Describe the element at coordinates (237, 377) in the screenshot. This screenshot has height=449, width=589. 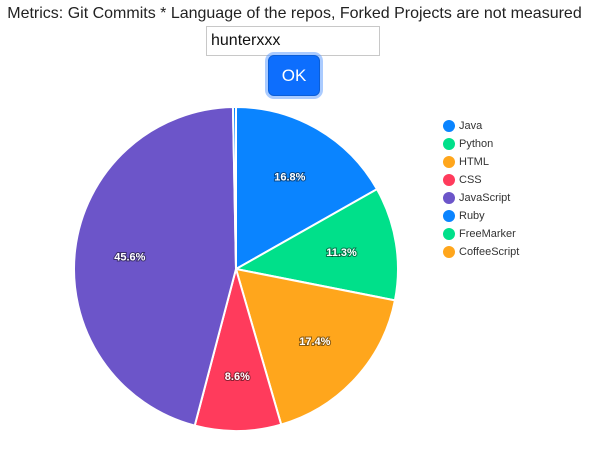
I see `slice-label-css: 8.6%` at that location.